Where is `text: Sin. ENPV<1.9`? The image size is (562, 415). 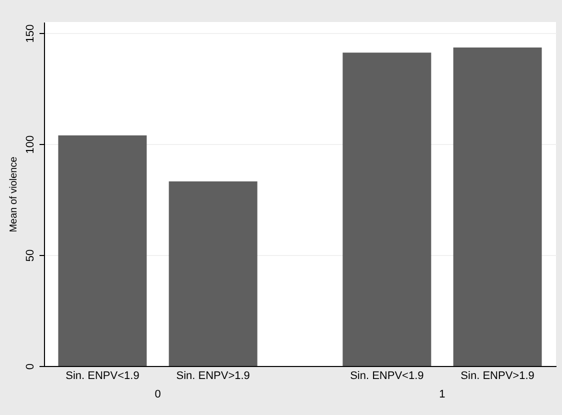
text: Sin. ENPV<1.9 is located at coordinates (387, 376).